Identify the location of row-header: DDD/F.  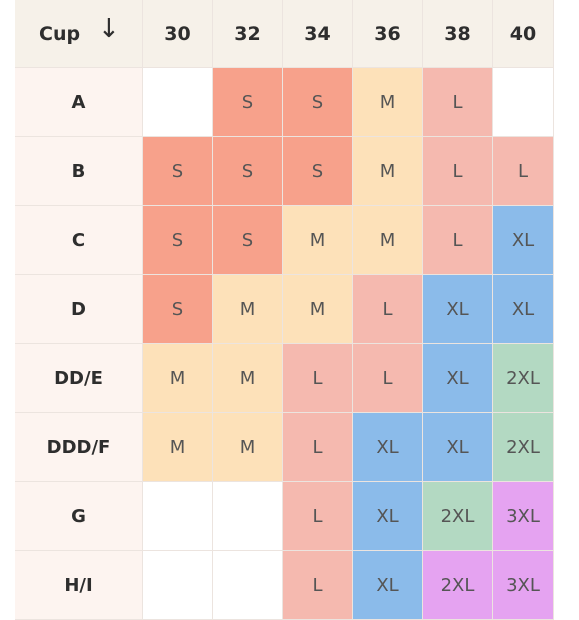
(79, 447).